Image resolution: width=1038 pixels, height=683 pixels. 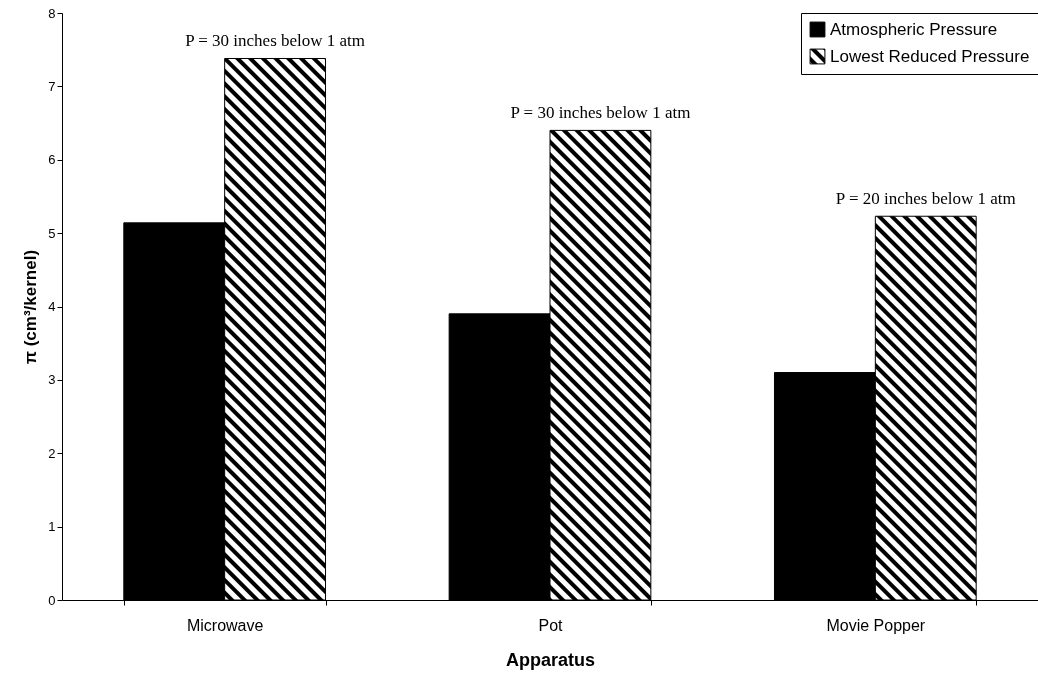 What do you see at coordinates (925, 199) in the screenshot?
I see `annotation: P = 20 inches below 1 atm` at bounding box center [925, 199].